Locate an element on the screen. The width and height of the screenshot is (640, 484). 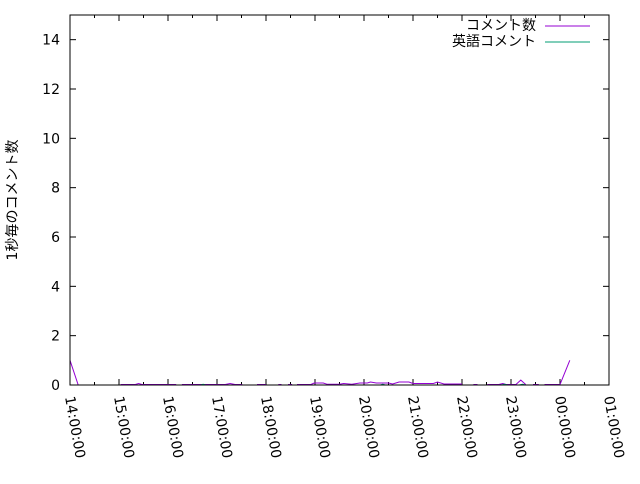
x-tick-label: 15:00:00 is located at coordinates (123, 427).